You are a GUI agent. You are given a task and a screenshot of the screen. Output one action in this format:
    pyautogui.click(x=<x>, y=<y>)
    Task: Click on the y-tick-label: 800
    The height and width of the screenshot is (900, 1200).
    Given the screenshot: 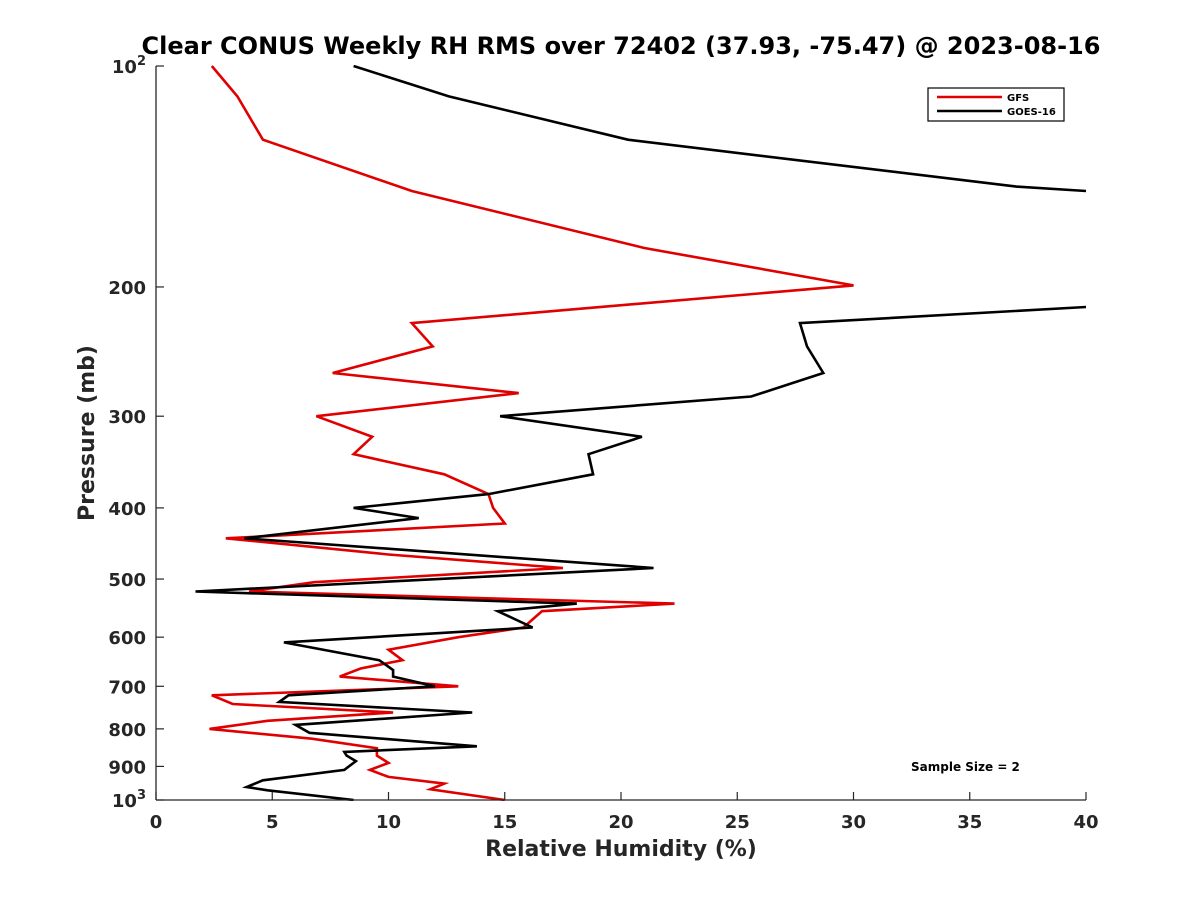 What is the action you would take?
    pyautogui.click(x=127, y=730)
    